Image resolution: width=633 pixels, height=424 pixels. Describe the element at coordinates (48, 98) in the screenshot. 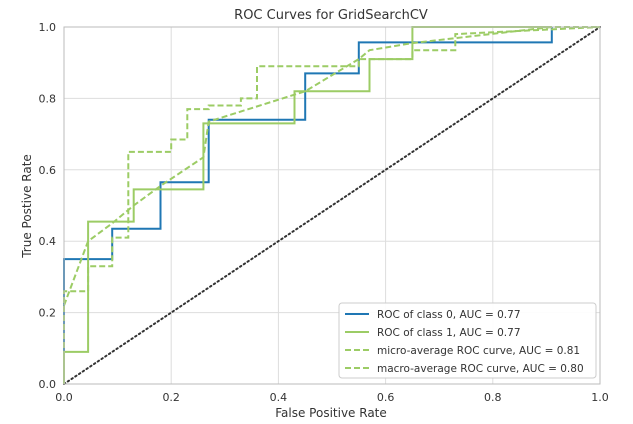

I see `y-tick-label: 0.8` at that location.